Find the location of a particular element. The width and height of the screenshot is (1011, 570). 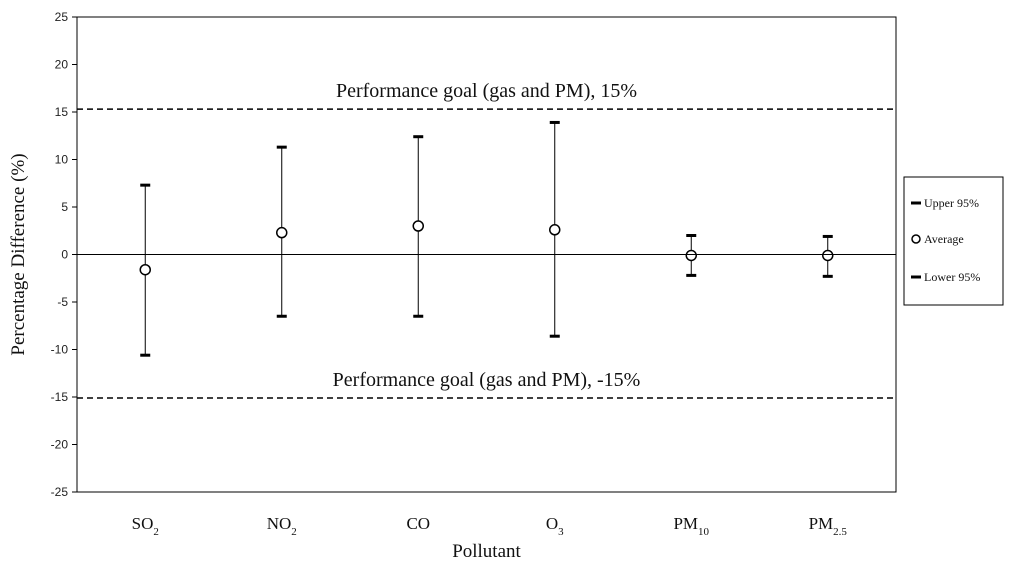

x-category-label: O3 is located at coordinates (555, 526).